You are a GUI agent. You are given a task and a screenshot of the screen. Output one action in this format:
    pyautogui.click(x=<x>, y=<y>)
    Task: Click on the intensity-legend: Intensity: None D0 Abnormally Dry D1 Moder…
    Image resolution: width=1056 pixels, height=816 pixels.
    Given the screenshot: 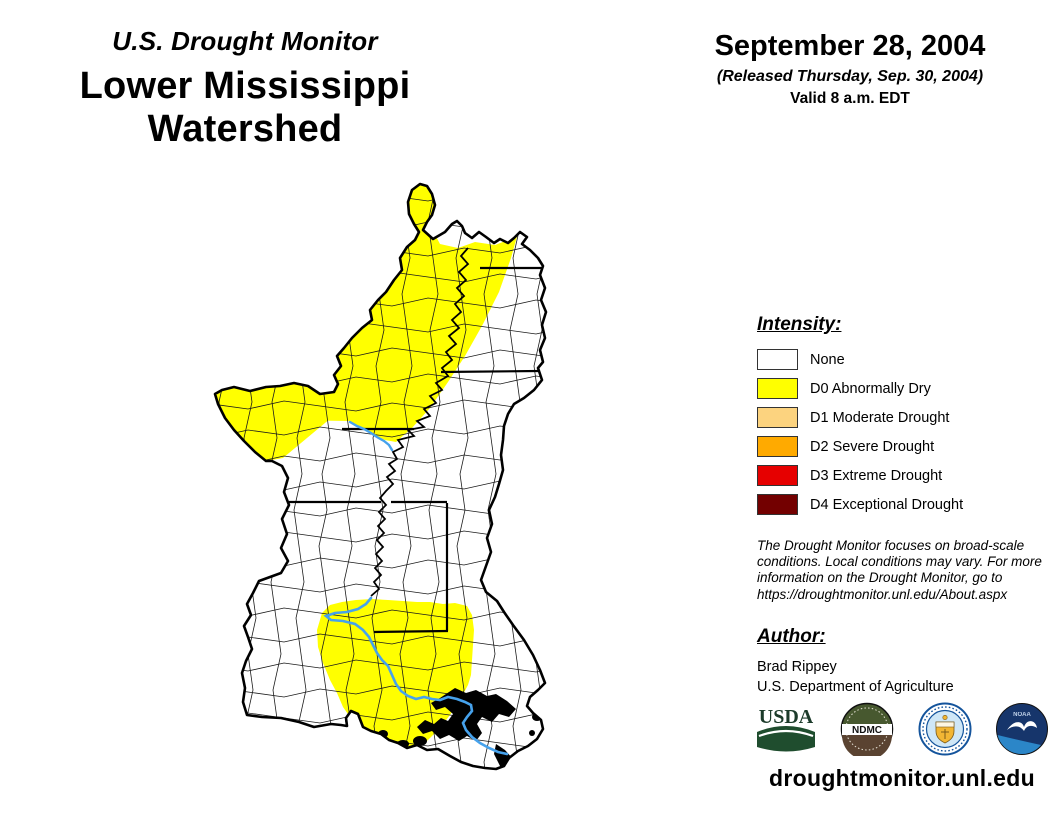 What is the action you would take?
    pyautogui.click(x=902, y=418)
    